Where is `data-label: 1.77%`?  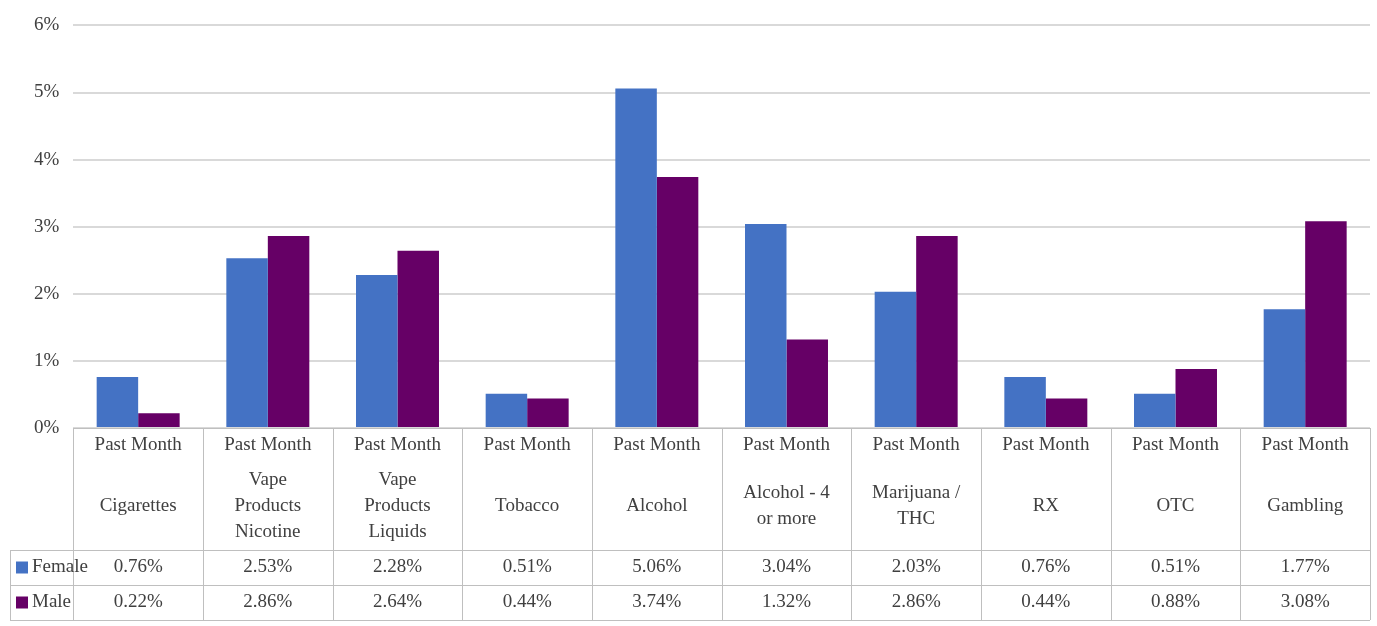
data-label: 1.77% is located at coordinates (1305, 566).